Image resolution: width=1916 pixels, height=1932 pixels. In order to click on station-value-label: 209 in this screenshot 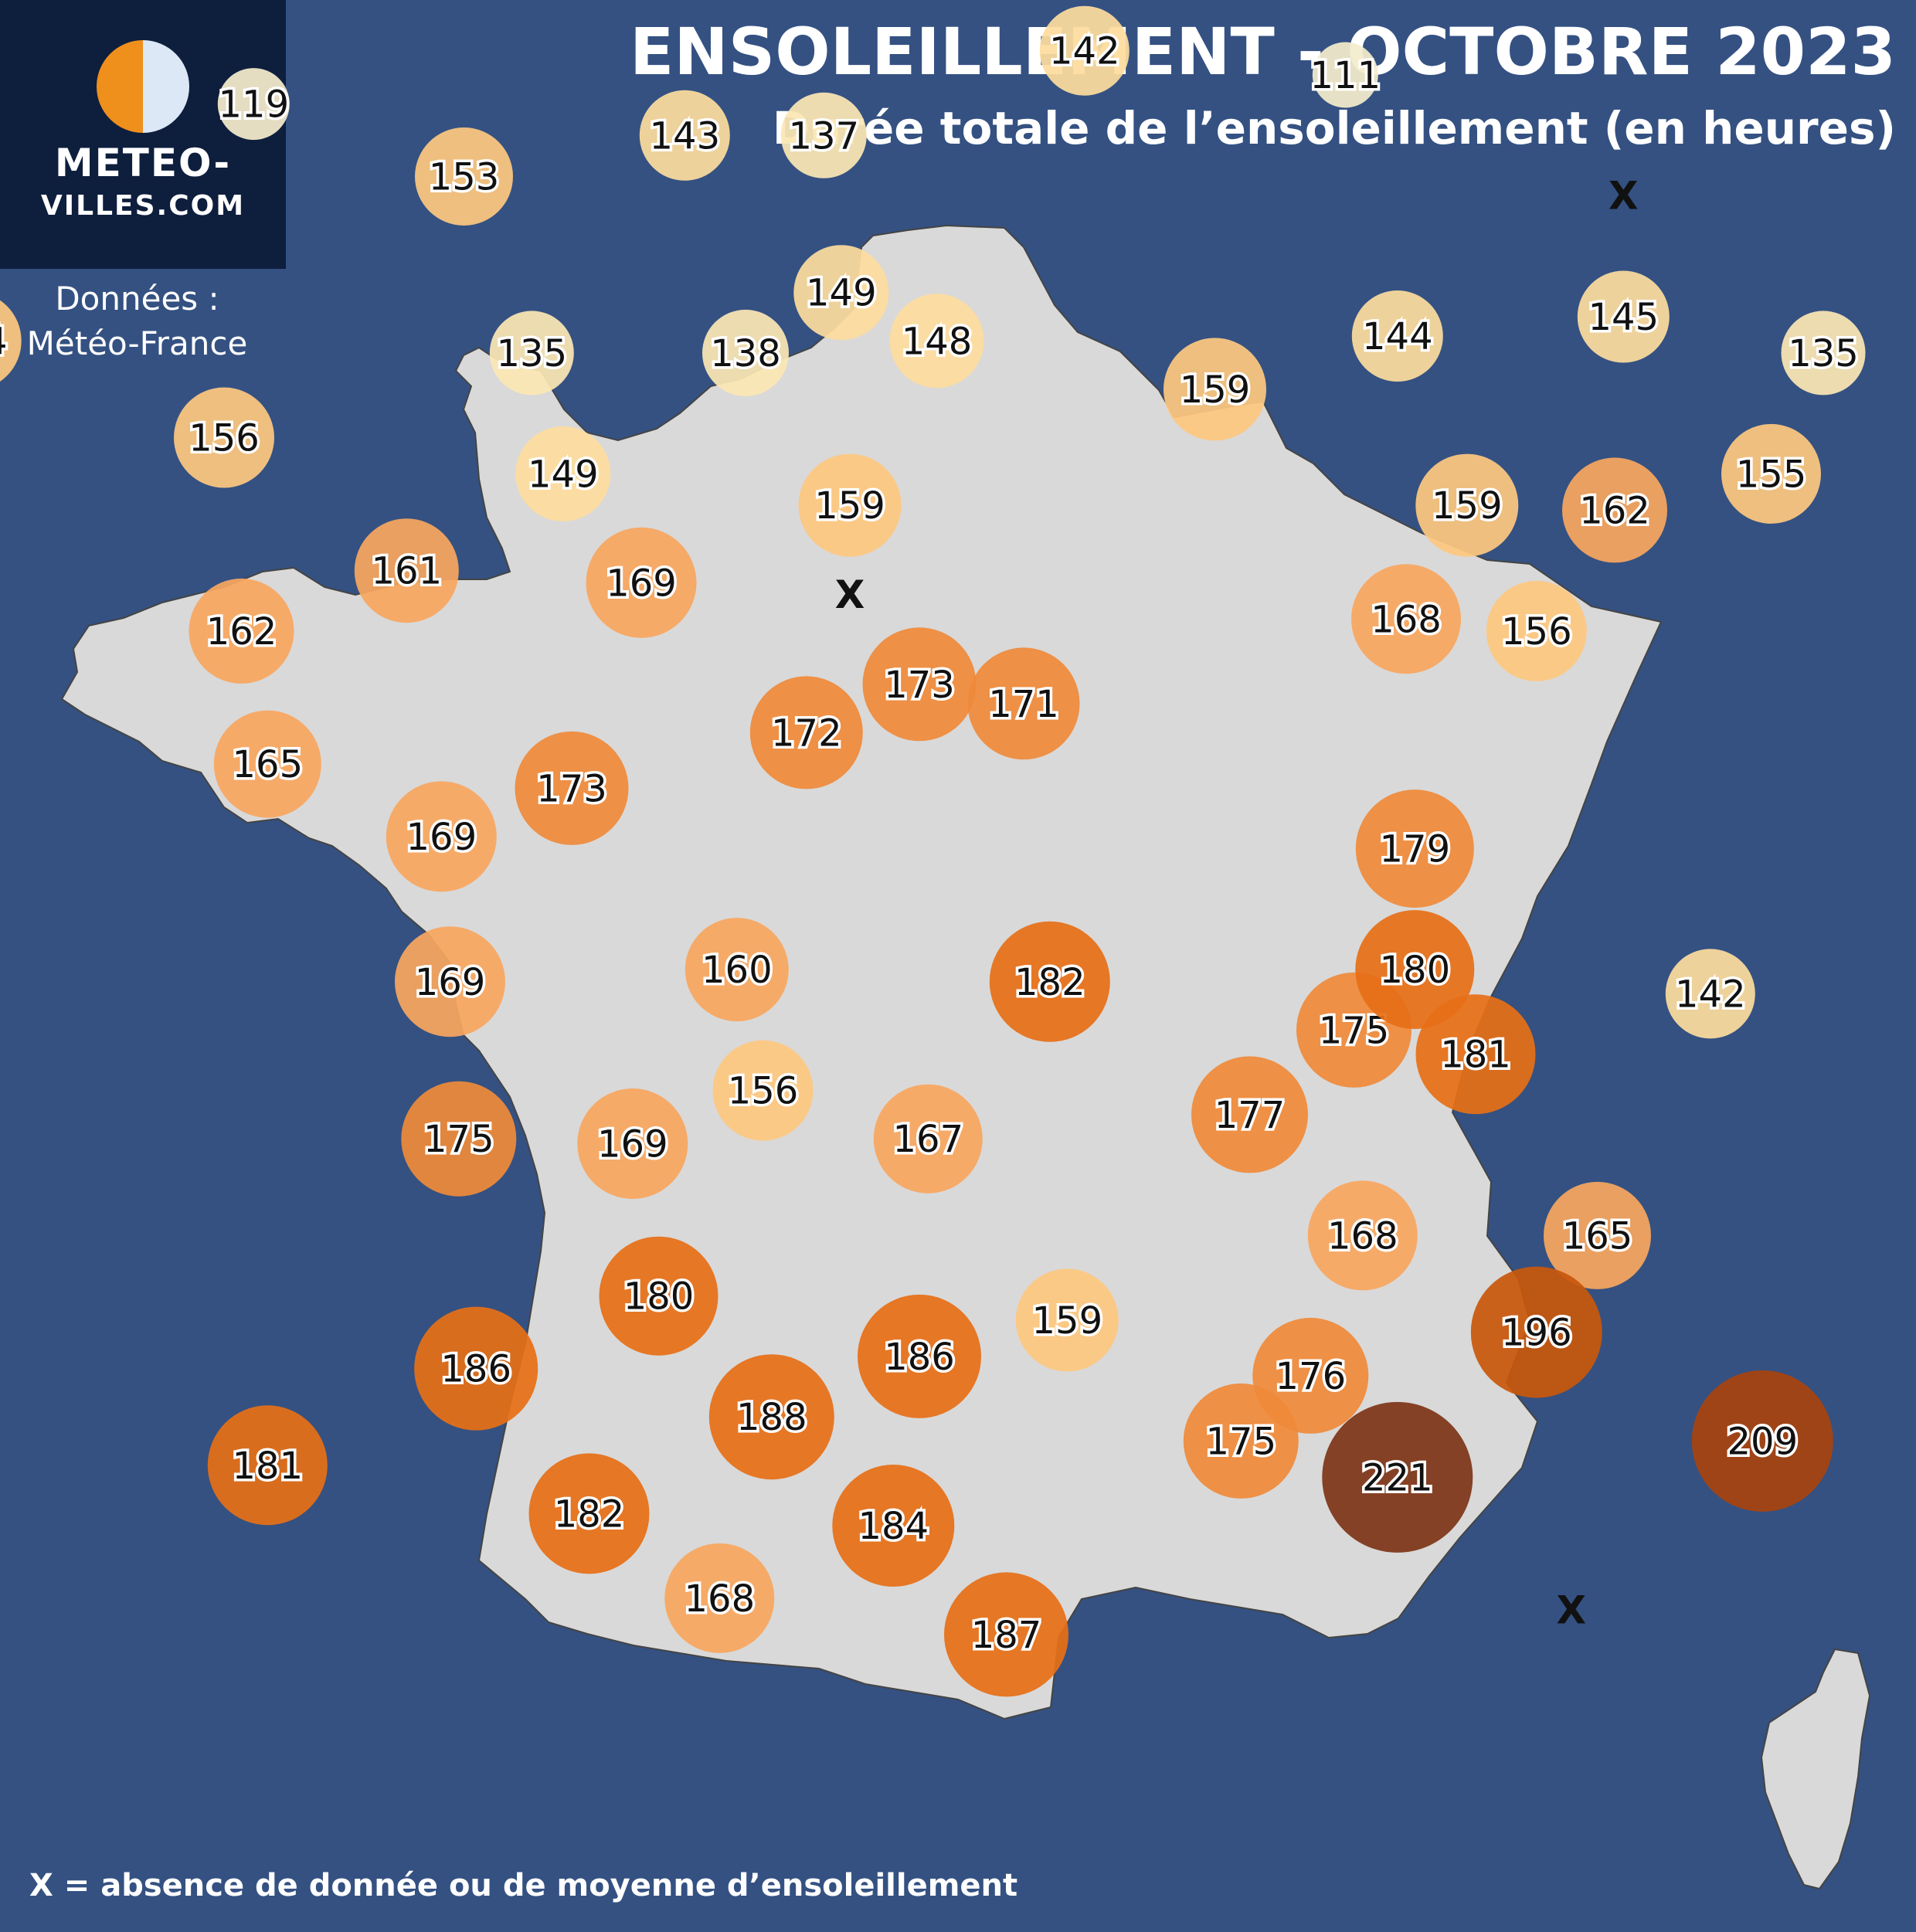, I will do `click(1762, 1442)`.